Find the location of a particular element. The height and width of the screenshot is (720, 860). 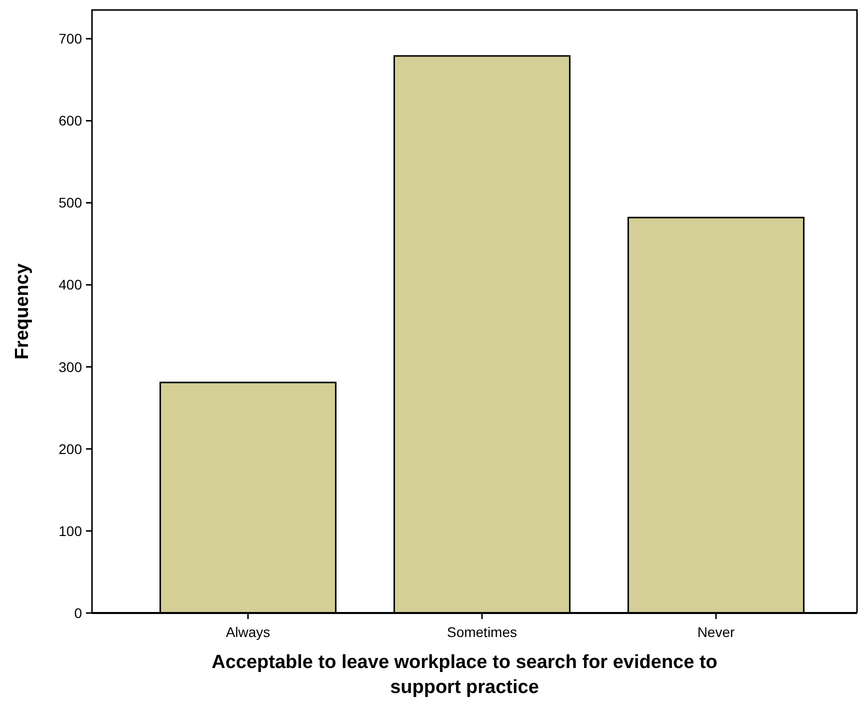

y-tick-label: 500 is located at coordinates (70, 202).